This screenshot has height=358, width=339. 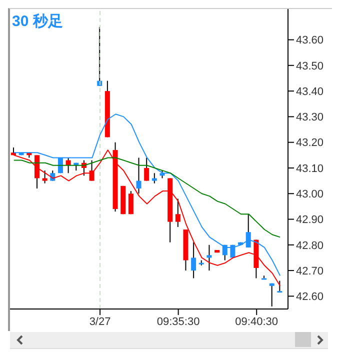 What do you see at coordinates (310, 297) in the screenshot?
I see `y-tick-label: 42.60` at bounding box center [310, 297].